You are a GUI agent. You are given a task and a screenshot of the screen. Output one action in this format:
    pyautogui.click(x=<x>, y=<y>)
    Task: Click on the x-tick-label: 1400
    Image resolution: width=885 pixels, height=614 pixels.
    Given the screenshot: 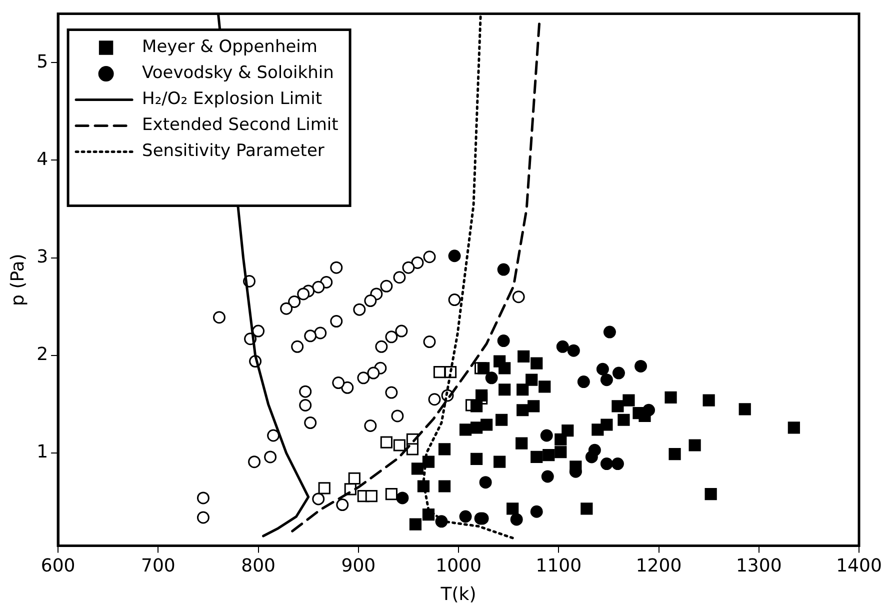 What is the action you would take?
    pyautogui.click(x=859, y=565)
    